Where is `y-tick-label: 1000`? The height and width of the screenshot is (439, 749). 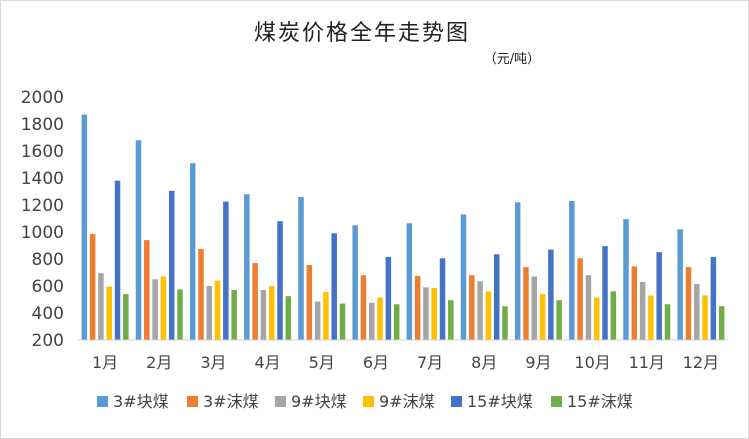 y-tick-label: 1000 is located at coordinates (42, 233).